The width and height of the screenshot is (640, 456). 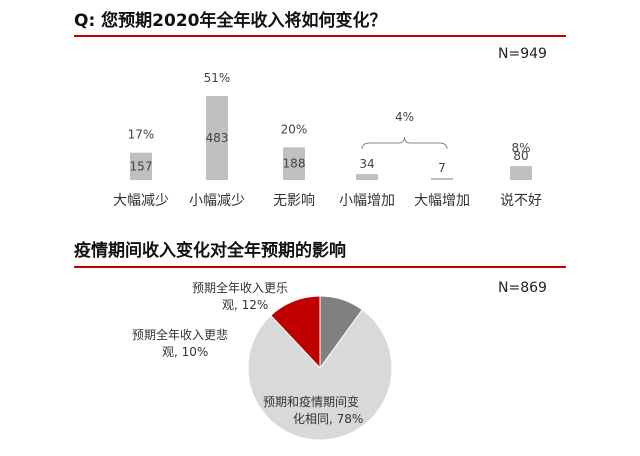 I want to click on pie-label-0-line-1: 观, 12%, so click(x=245, y=305).